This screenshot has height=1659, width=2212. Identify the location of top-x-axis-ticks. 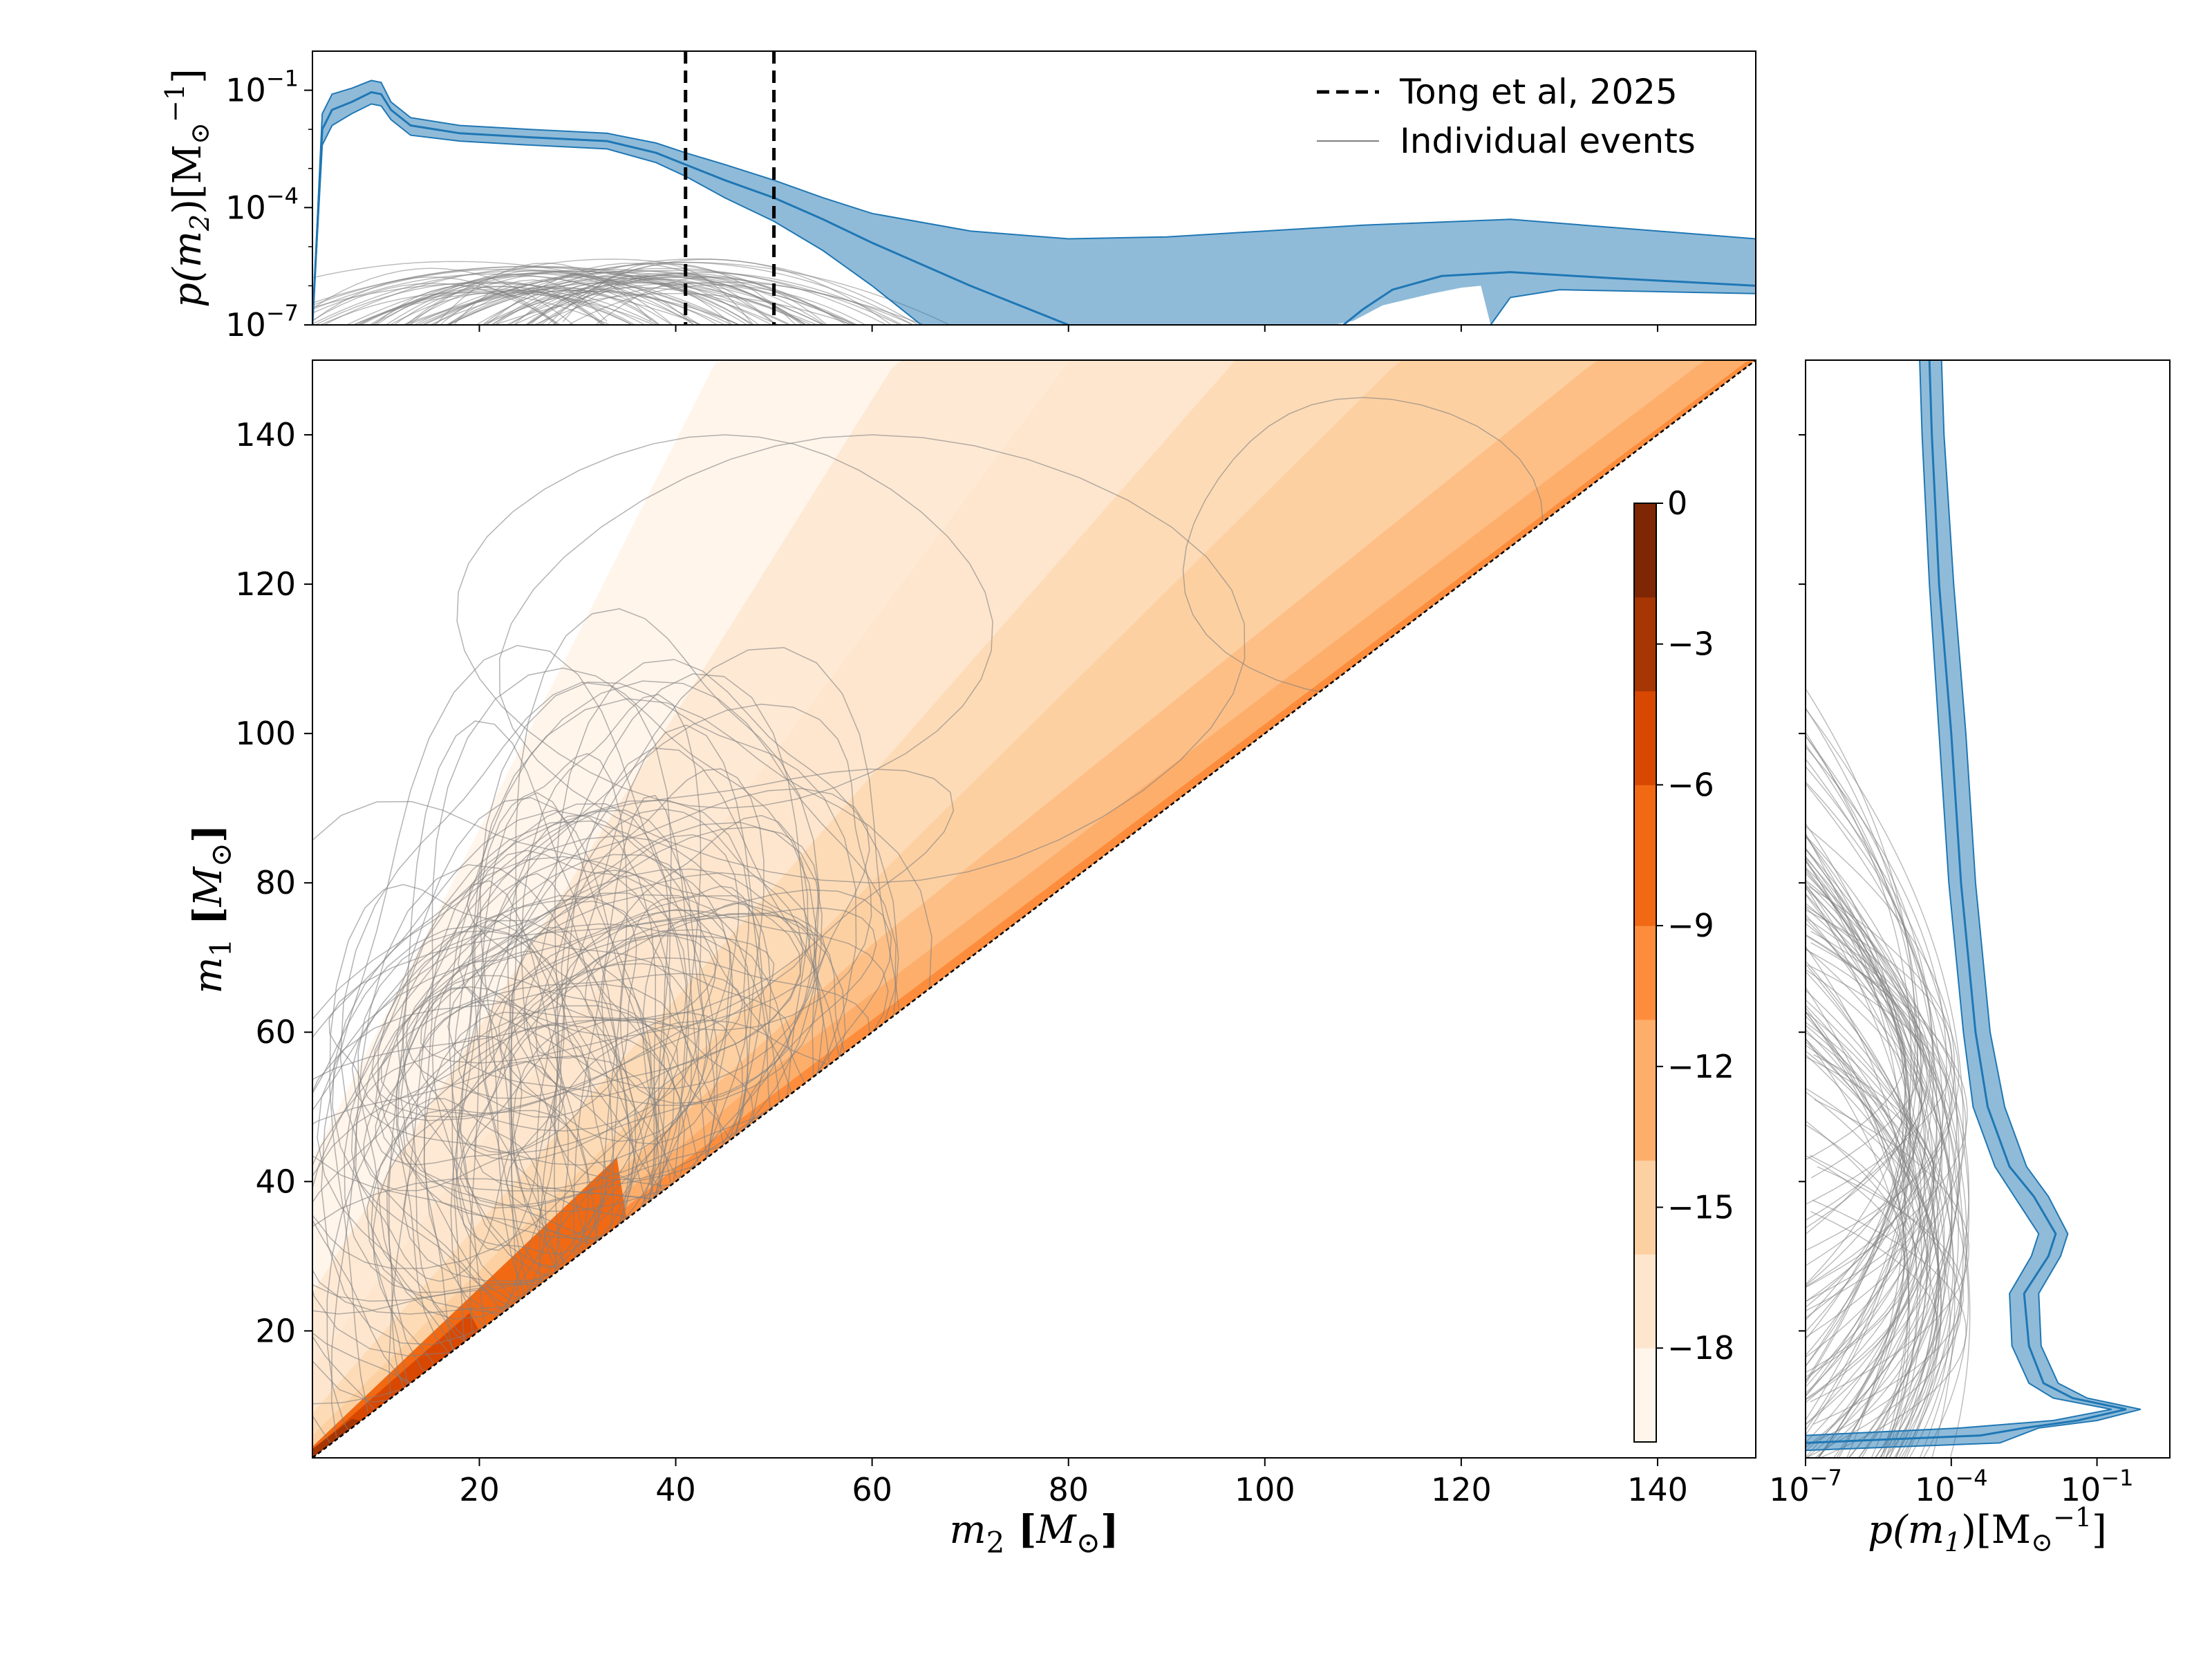
(1068, 328).